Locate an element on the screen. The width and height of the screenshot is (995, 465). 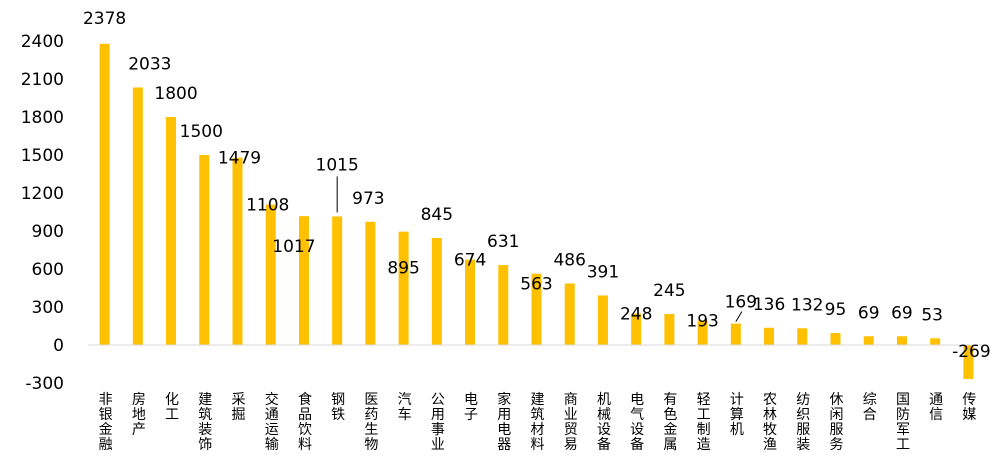
data-label: 973 is located at coordinates (368, 199).